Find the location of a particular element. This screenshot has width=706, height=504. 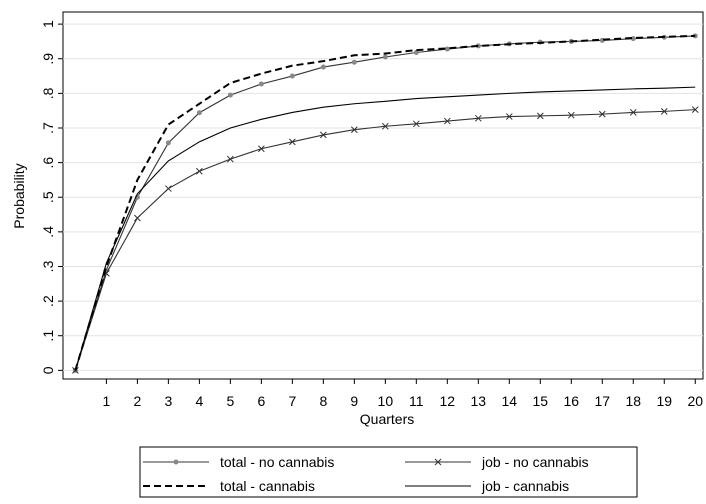

y-tick-label: .5 is located at coordinates (48, 197).